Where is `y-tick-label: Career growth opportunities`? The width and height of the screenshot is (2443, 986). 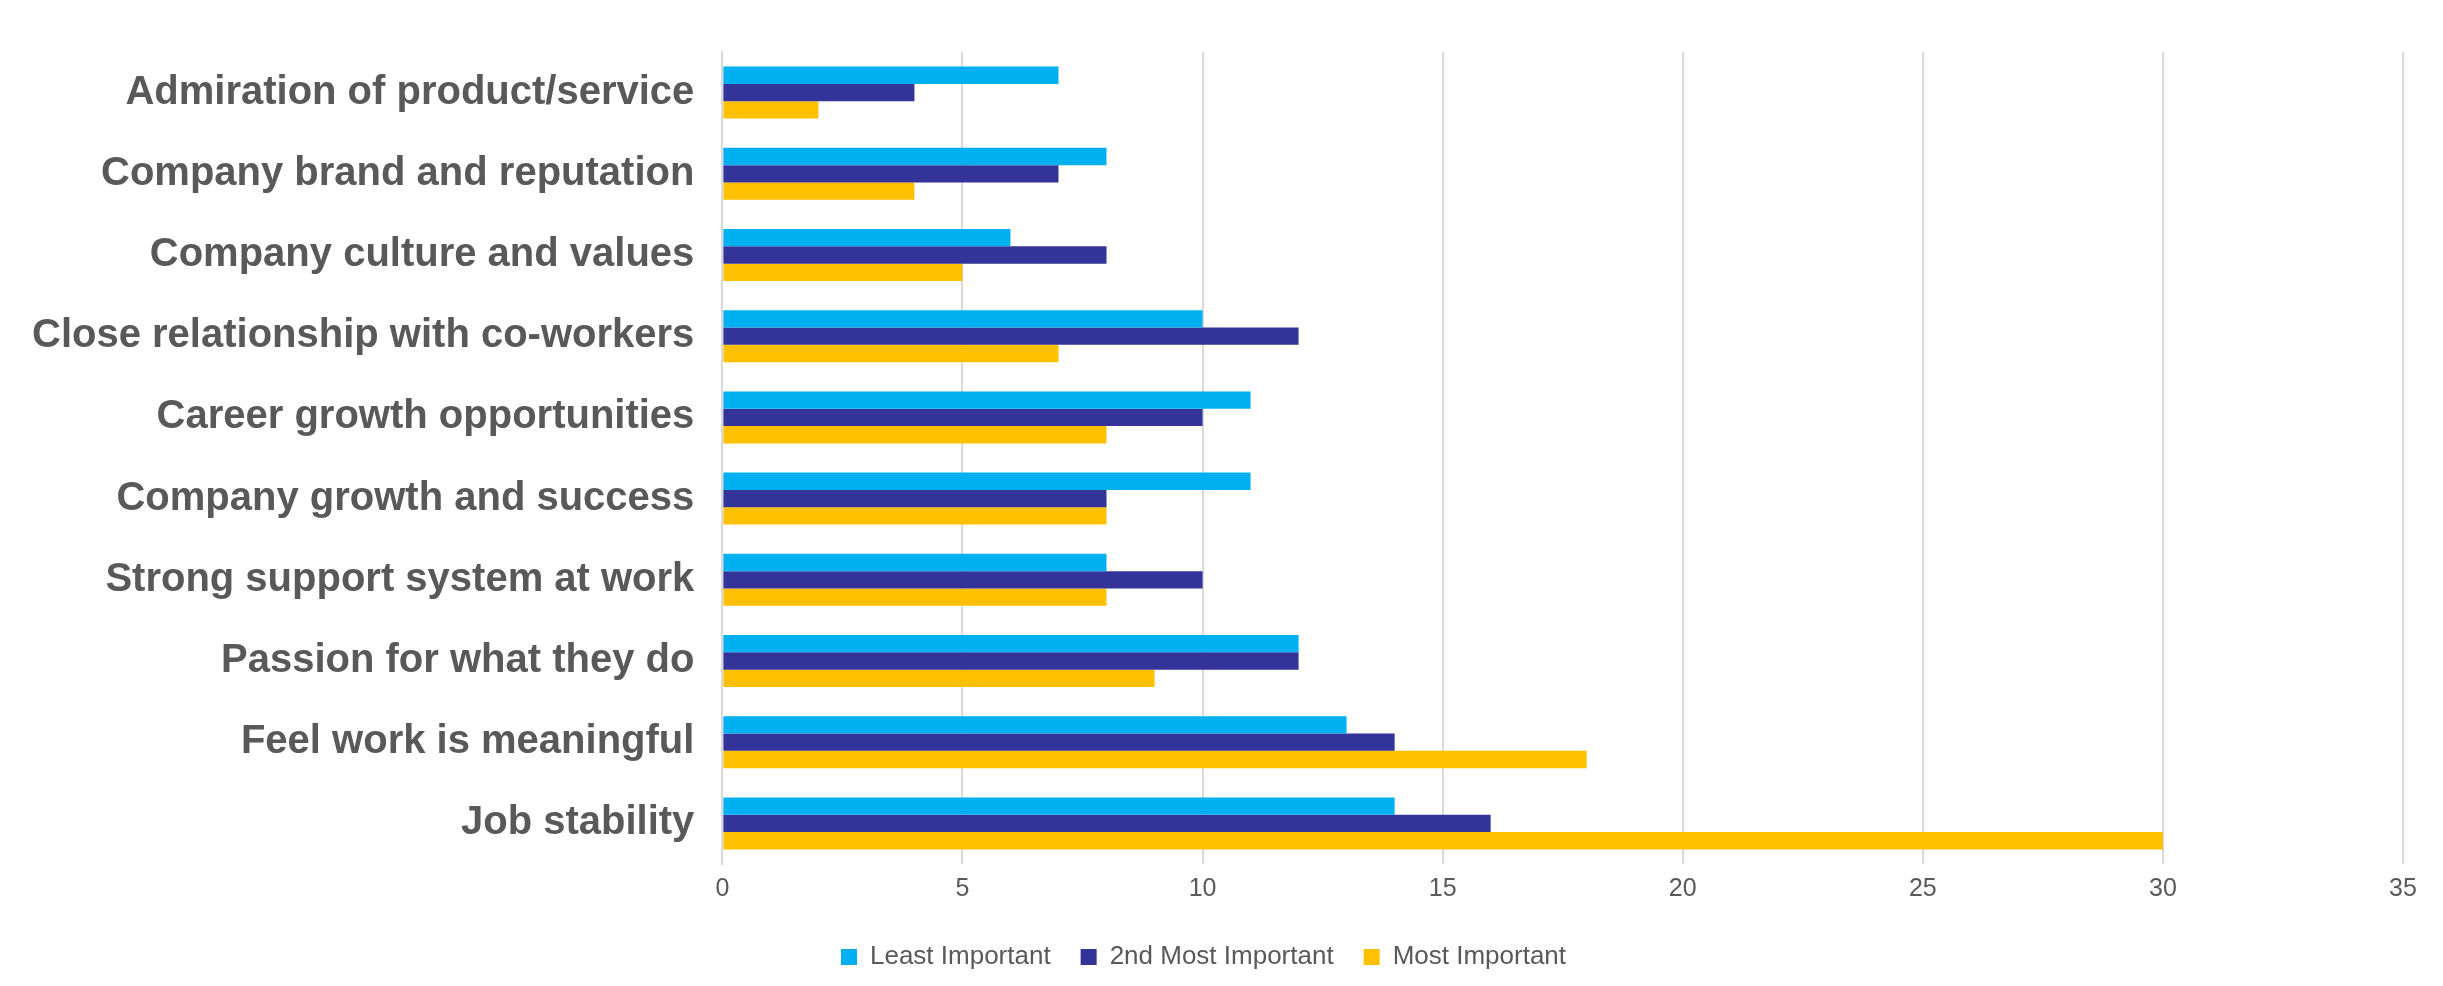
y-tick-label: Career growth opportunities is located at coordinates (425, 414).